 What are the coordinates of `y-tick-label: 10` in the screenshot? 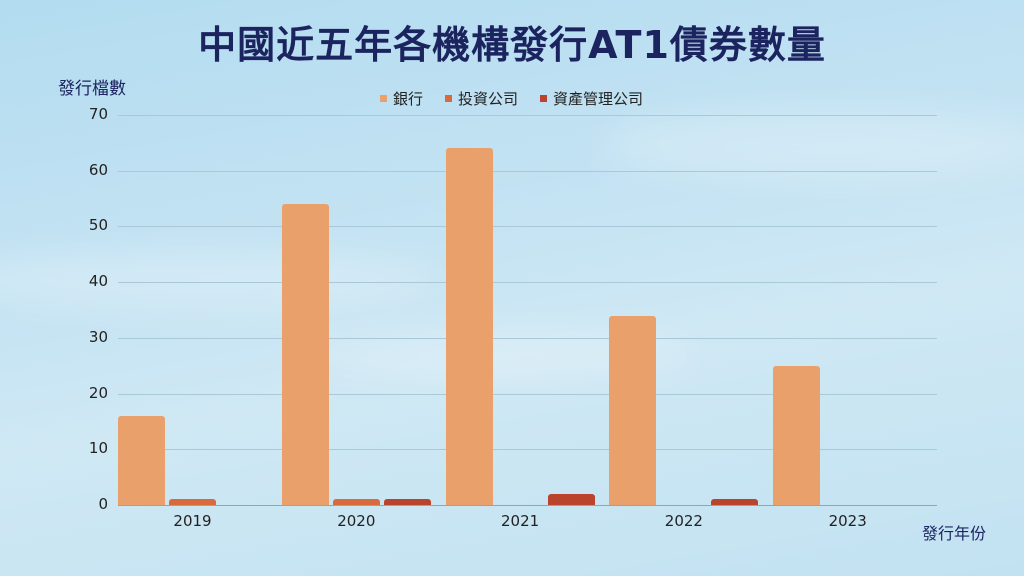 It's located at (98, 448).